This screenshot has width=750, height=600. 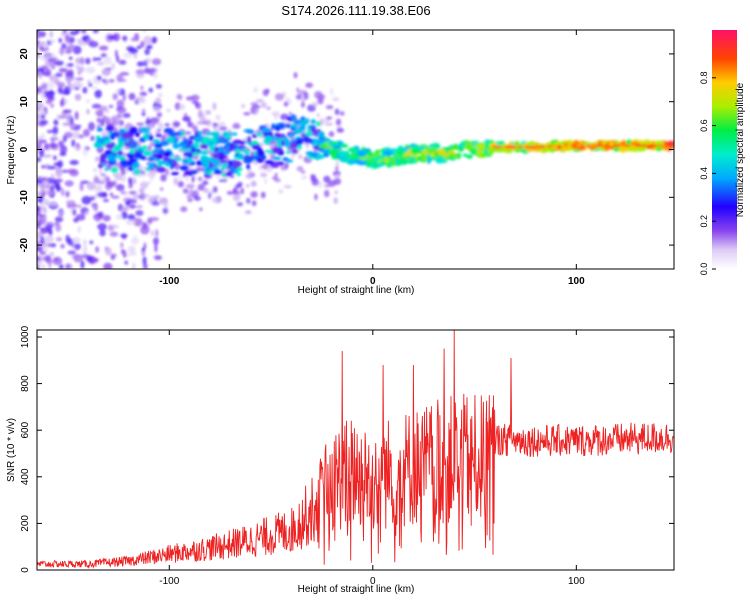 What do you see at coordinates (24, 149) in the screenshot?
I see `spectrogram-ytick-label: 0` at bounding box center [24, 149].